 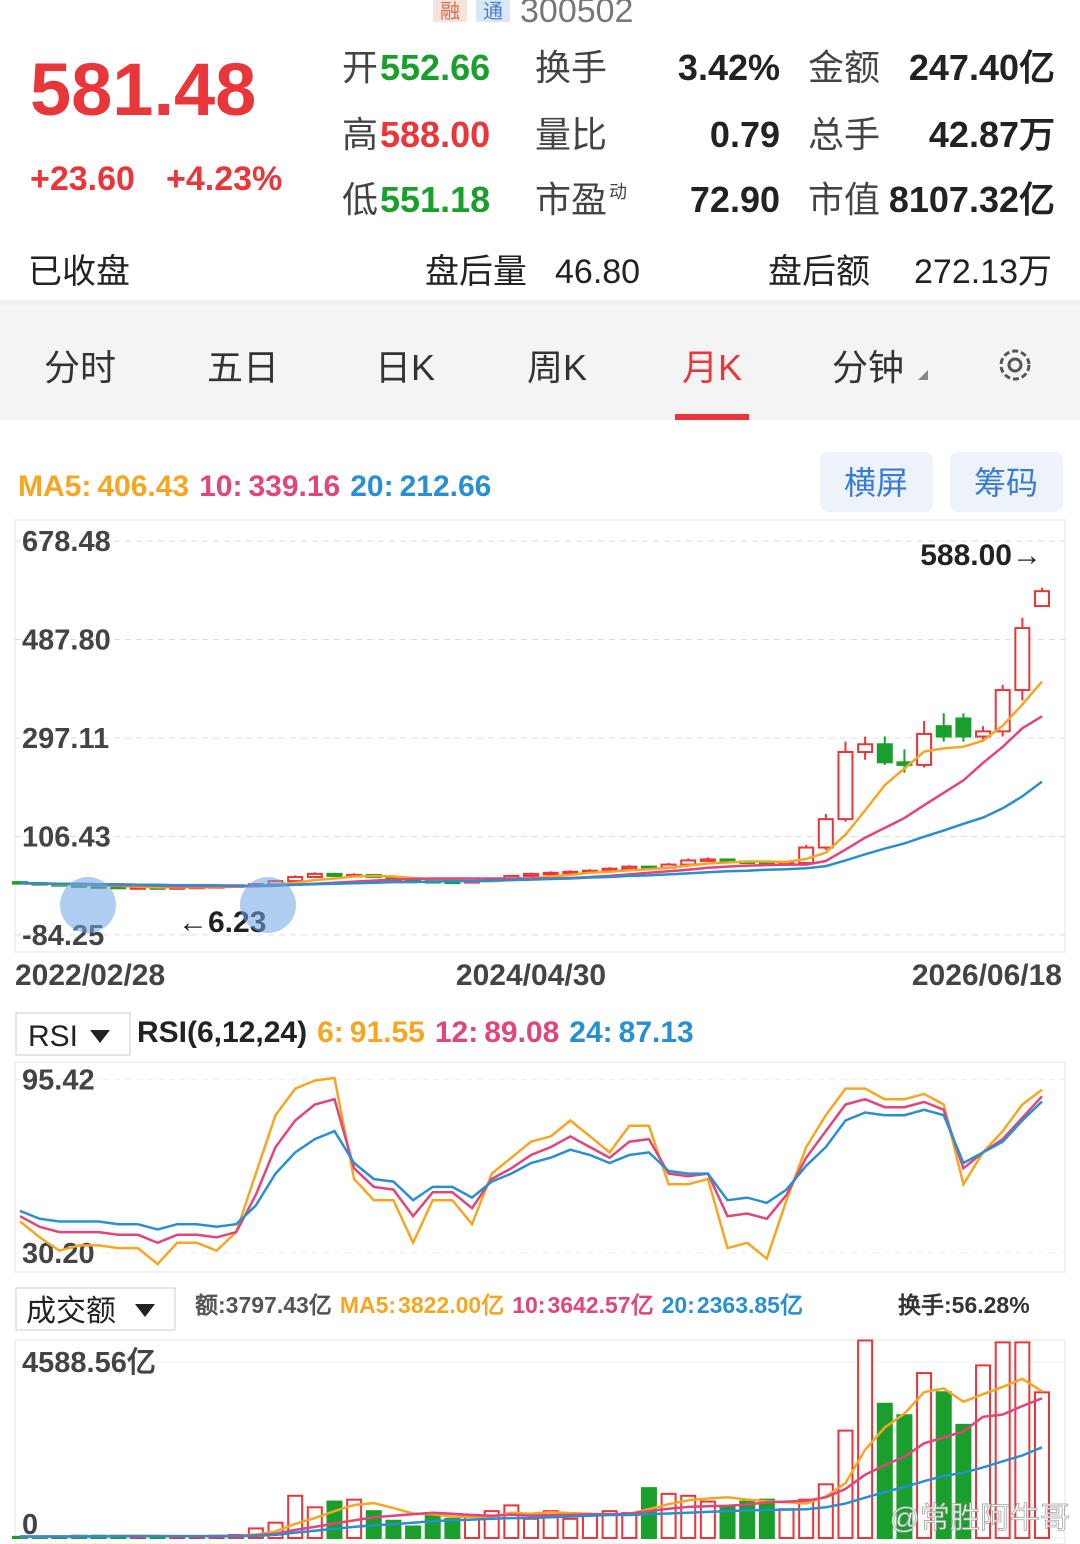 I want to click on y-tick-label: 30.20, so click(x=58, y=1254).